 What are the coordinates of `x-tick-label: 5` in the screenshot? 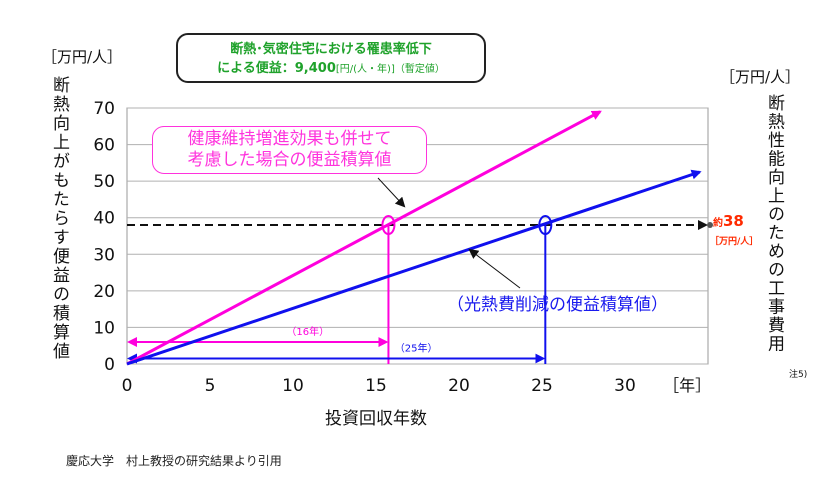 It's located at (210, 386).